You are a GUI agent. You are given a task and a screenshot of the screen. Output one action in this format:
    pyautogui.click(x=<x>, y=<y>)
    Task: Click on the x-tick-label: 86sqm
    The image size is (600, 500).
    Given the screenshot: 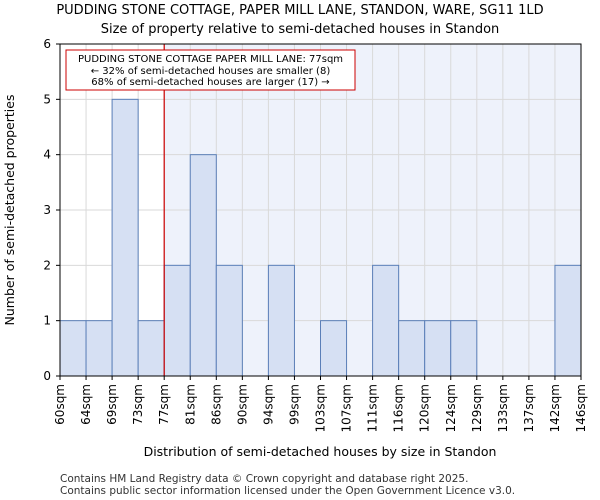 What is the action you would take?
    pyautogui.click(x=216, y=404)
    